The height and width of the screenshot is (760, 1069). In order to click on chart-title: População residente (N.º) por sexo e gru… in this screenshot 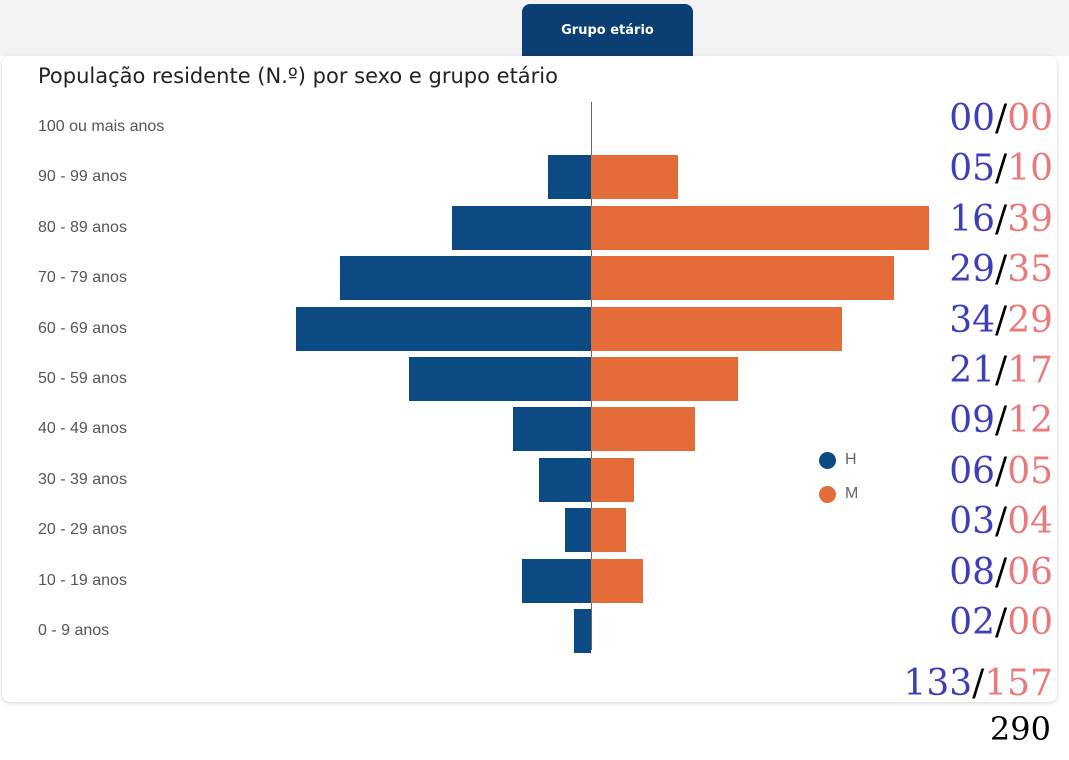, I will do `click(298, 76)`.